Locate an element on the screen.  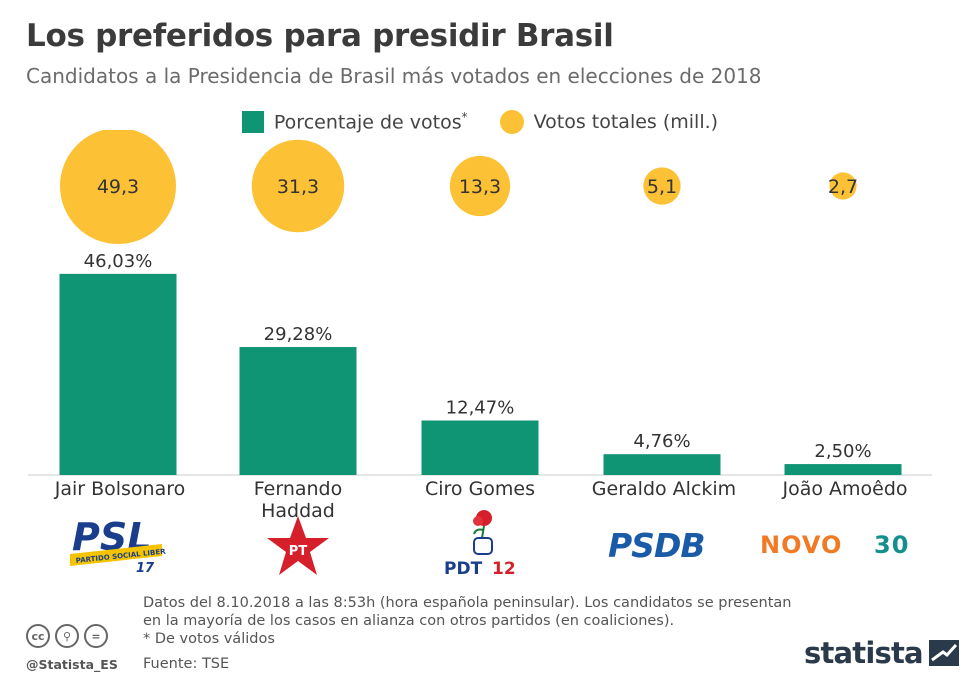
svg-text: 17 is located at coordinates (145, 567).